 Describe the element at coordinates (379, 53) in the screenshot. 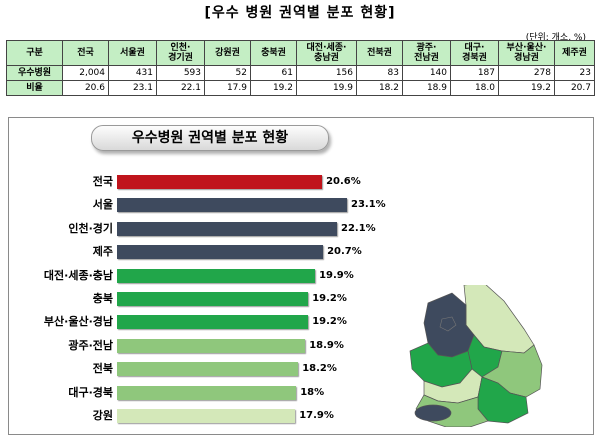

I see `column-header: 전북권` at that location.